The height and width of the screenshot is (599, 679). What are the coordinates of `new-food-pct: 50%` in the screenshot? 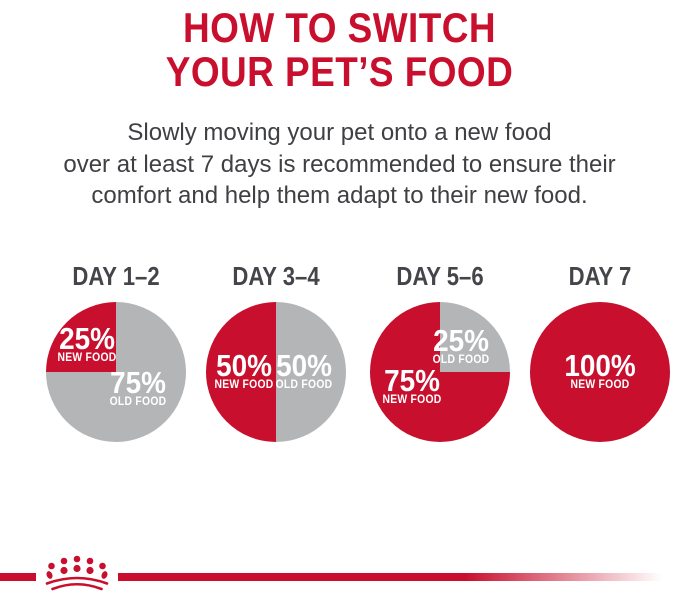 It's located at (243, 365).